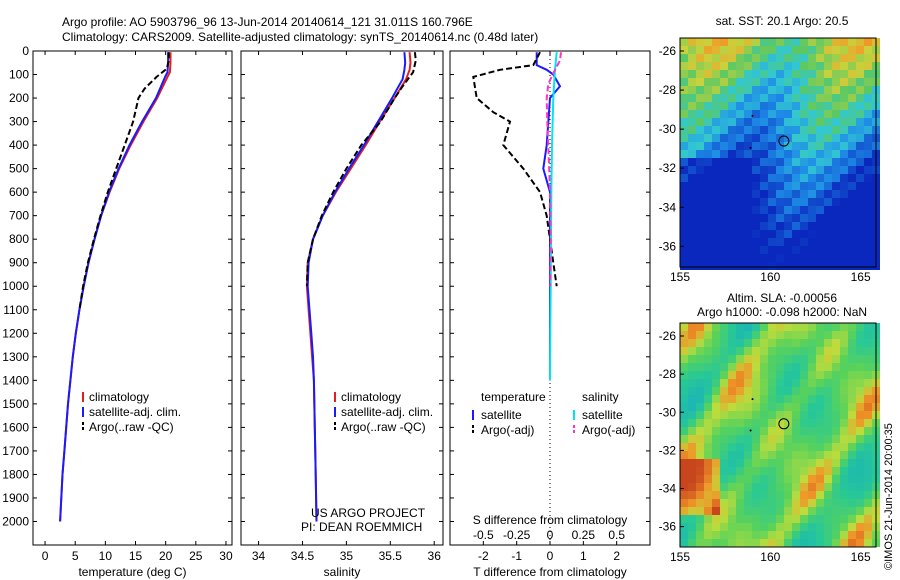 The image size is (900, 580). I want to click on sst-lat-label: -30, so click(668, 129).